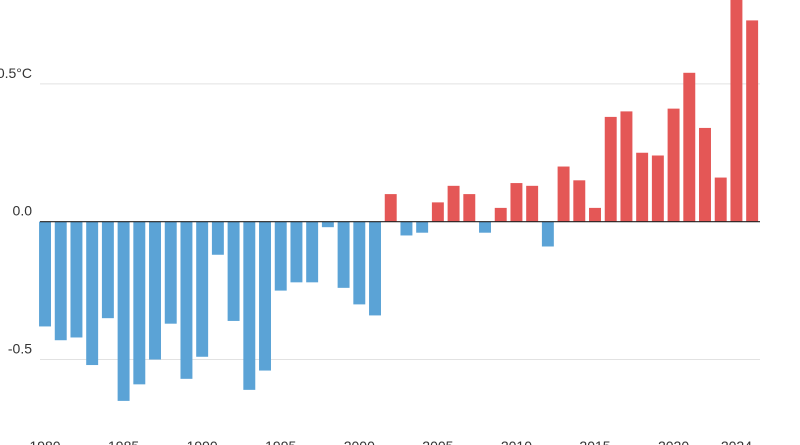  What do you see at coordinates (736, 441) in the screenshot?
I see `x-tick-label: 2024` at bounding box center [736, 441].